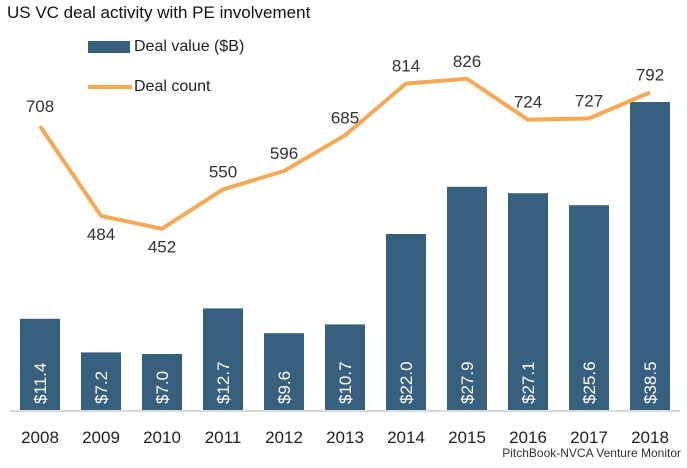 This screenshot has width=687, height=468. Describe the element at coordinates (650, 74) in the screenshot. I see `line-value-label: 792` at that location.